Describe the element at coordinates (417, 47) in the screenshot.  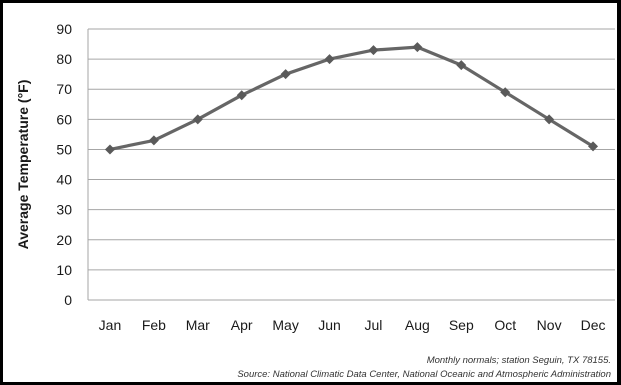
I see `data-point-aug` at that location.